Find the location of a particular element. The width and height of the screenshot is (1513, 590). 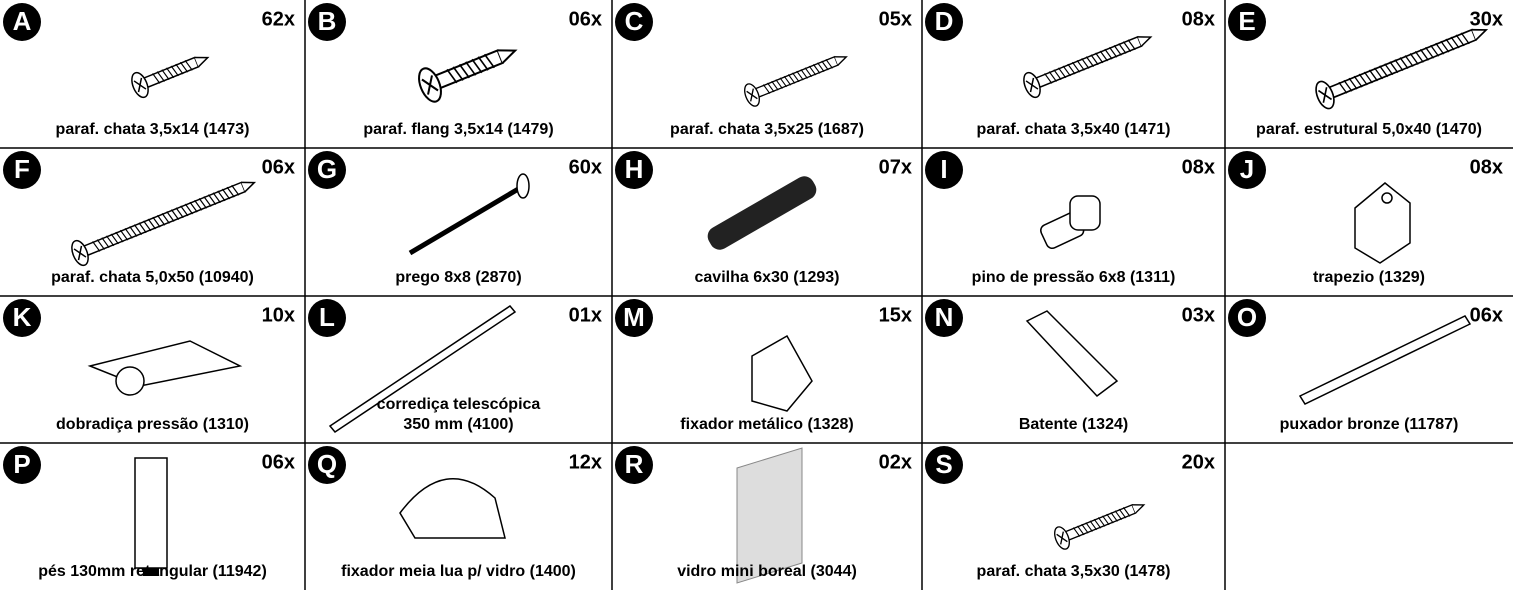

part-letter: E is located at coordinates (1246, 21).